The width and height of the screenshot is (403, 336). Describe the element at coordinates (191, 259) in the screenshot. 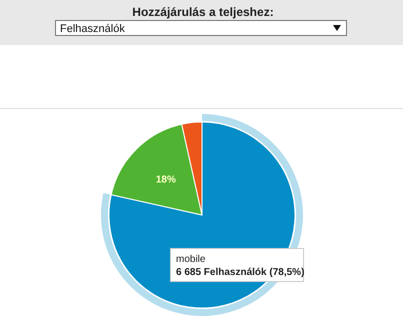

I see `slice-label: mobile` at that location.